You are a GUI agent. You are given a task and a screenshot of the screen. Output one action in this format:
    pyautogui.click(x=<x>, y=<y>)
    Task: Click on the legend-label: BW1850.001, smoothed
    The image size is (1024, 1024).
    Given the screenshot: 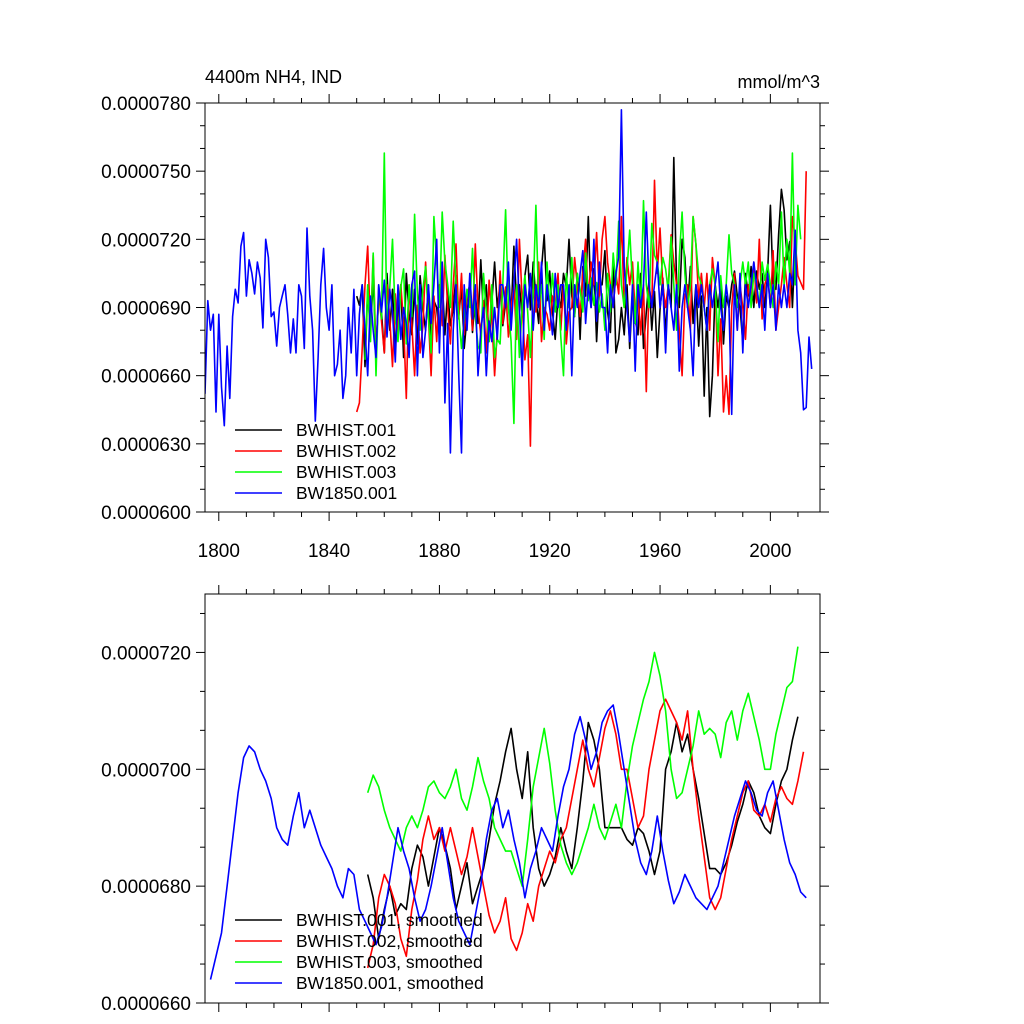 What is the action you would take?
    pyautogui.click(x=390, y=983)
    